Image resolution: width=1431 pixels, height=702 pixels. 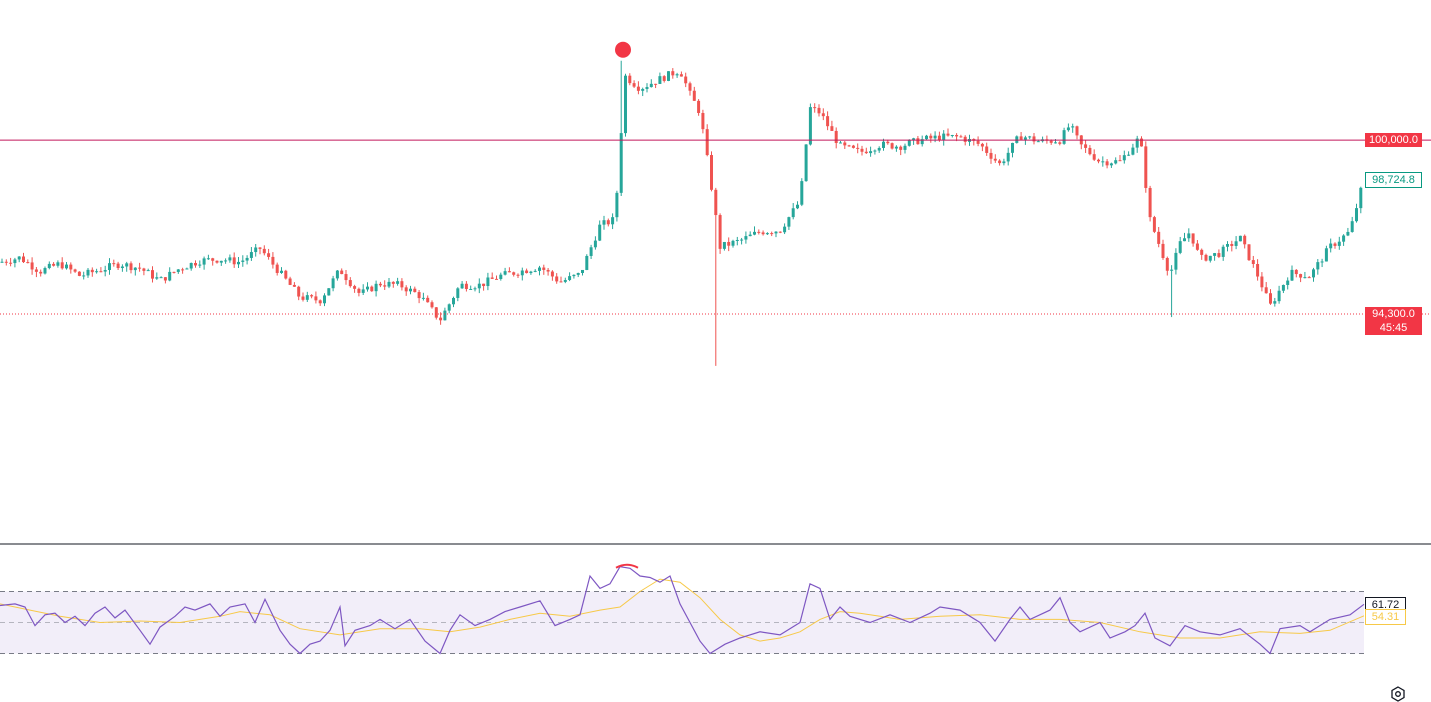 What do you see at coordinates (1393, 140) in the screenshot?
I see `level-tag-100000: 100,000.0` at bounding box center [1393, 140].